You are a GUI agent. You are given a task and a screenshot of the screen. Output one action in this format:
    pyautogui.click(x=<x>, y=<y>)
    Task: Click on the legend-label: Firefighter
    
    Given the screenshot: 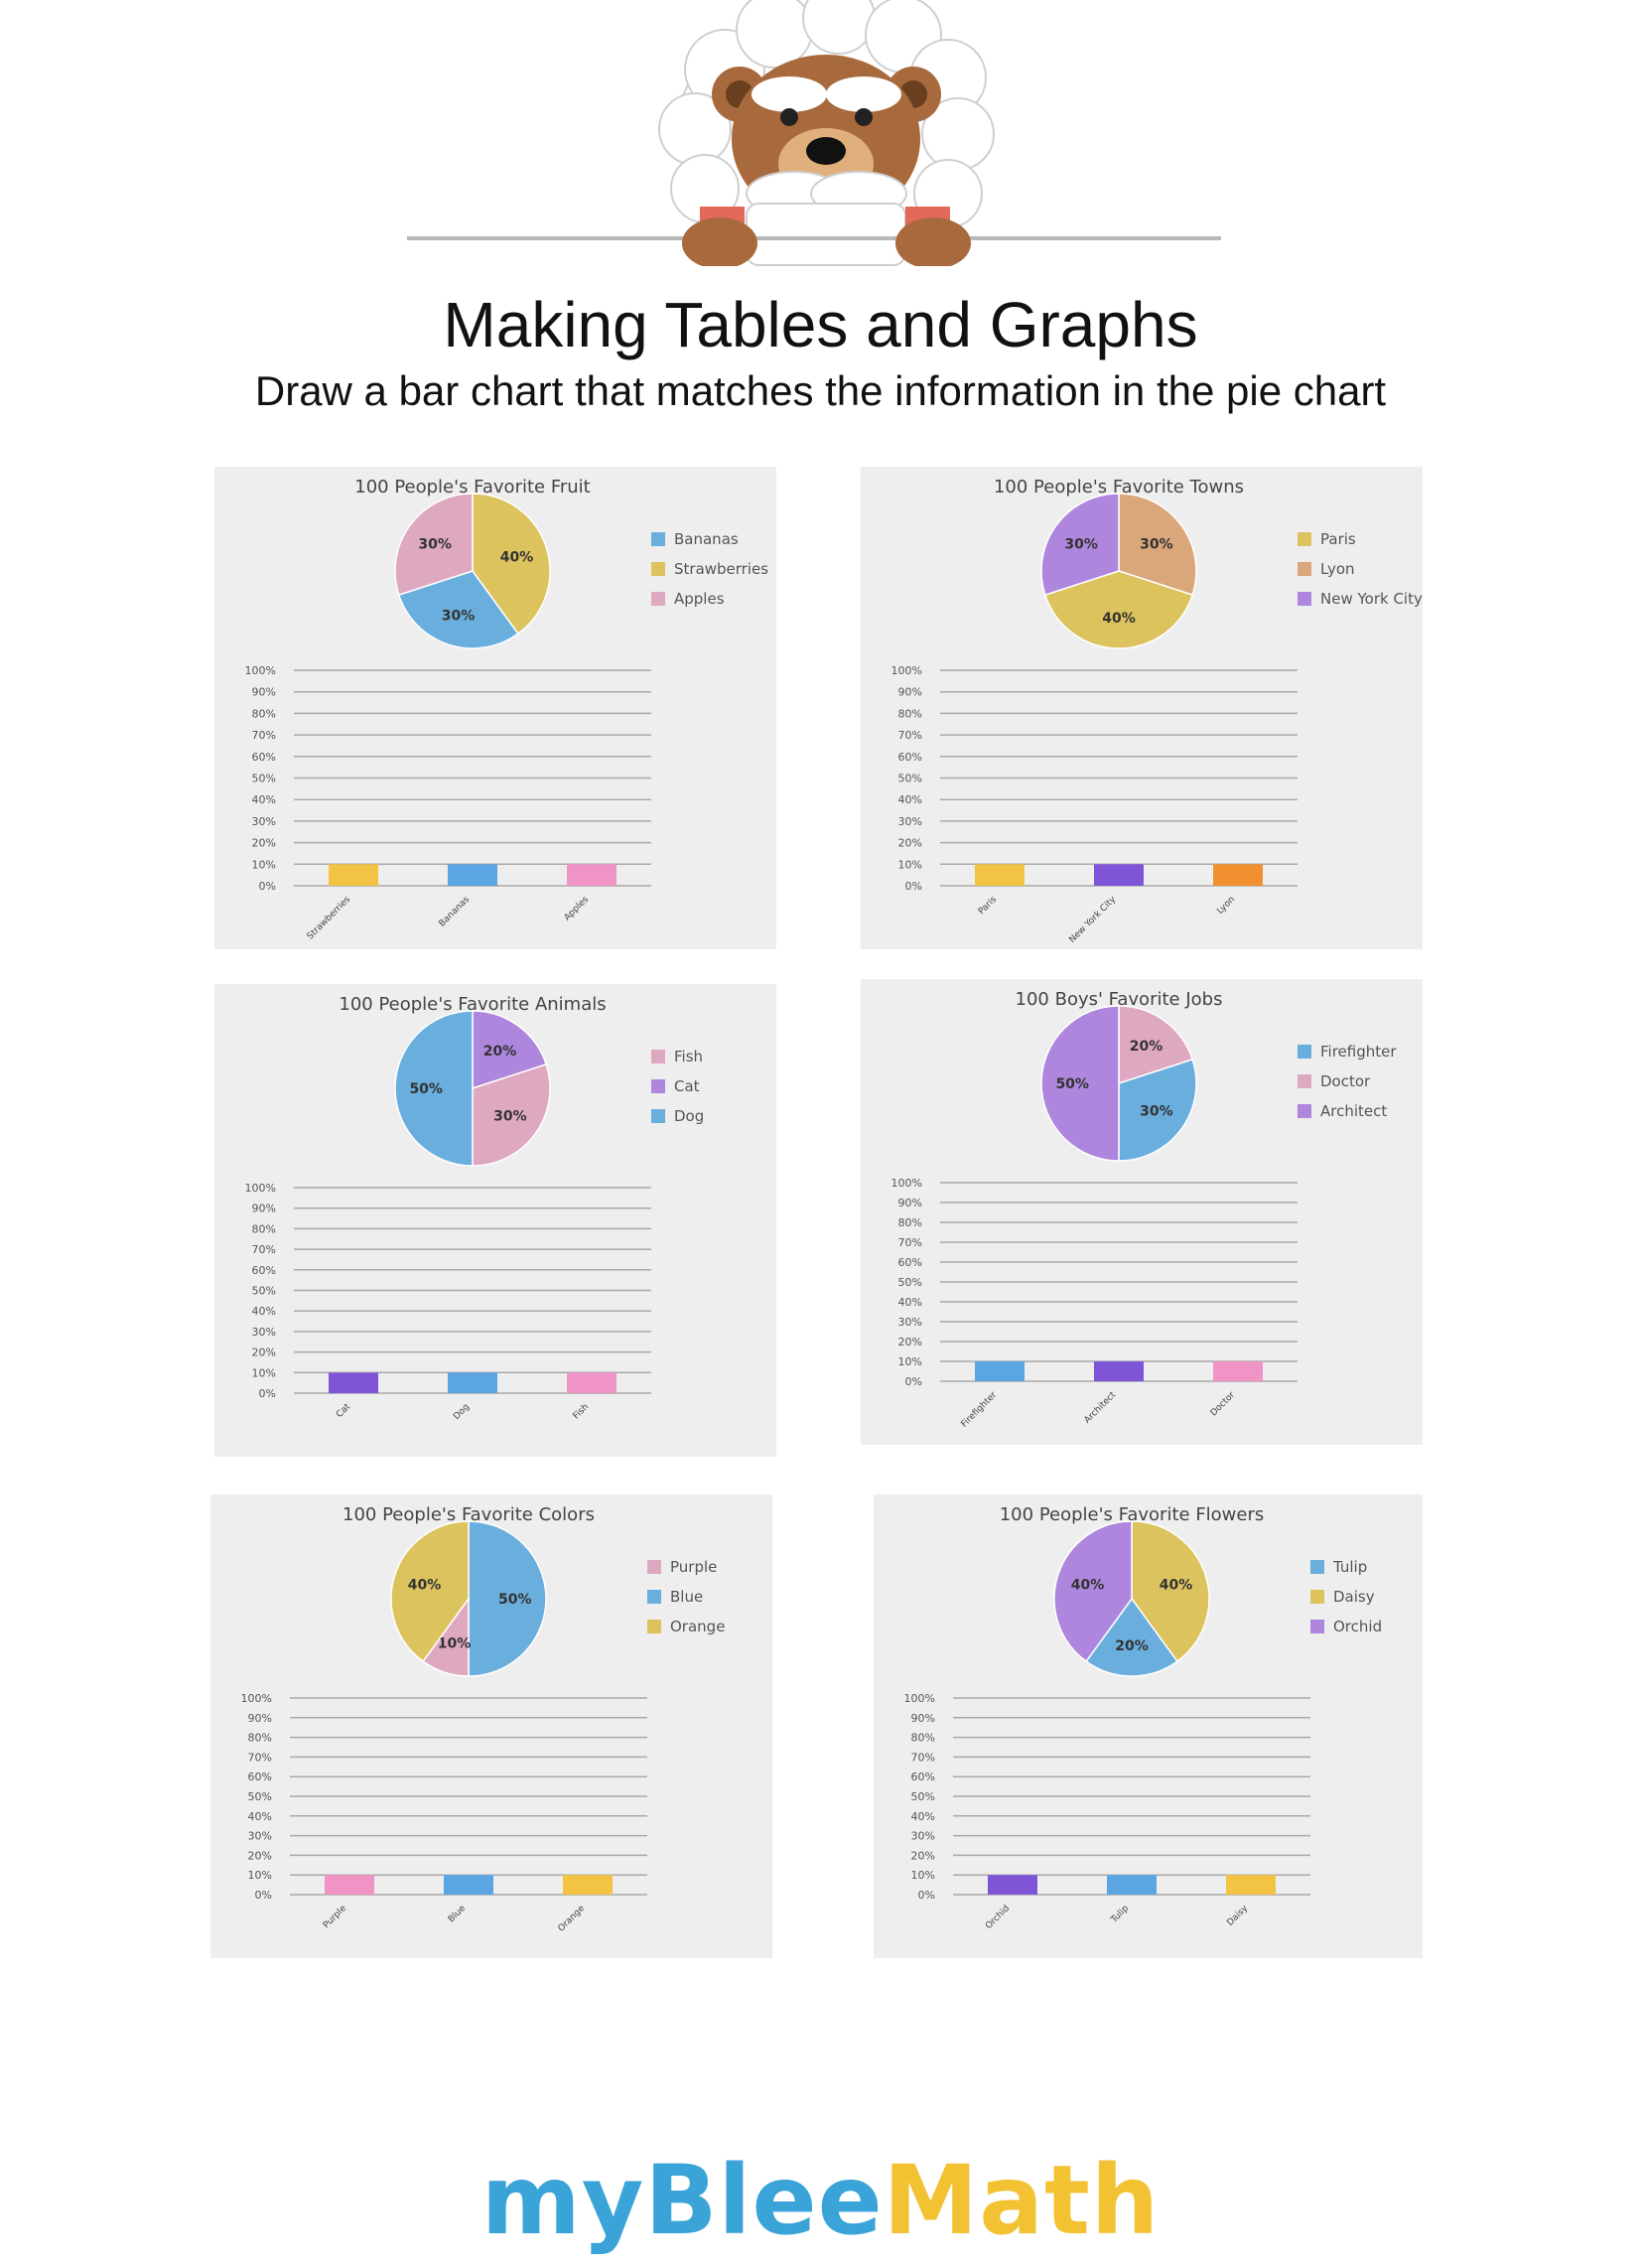 What is the action you would take?
    pyautogui.click(x=1358, y=1052)
    